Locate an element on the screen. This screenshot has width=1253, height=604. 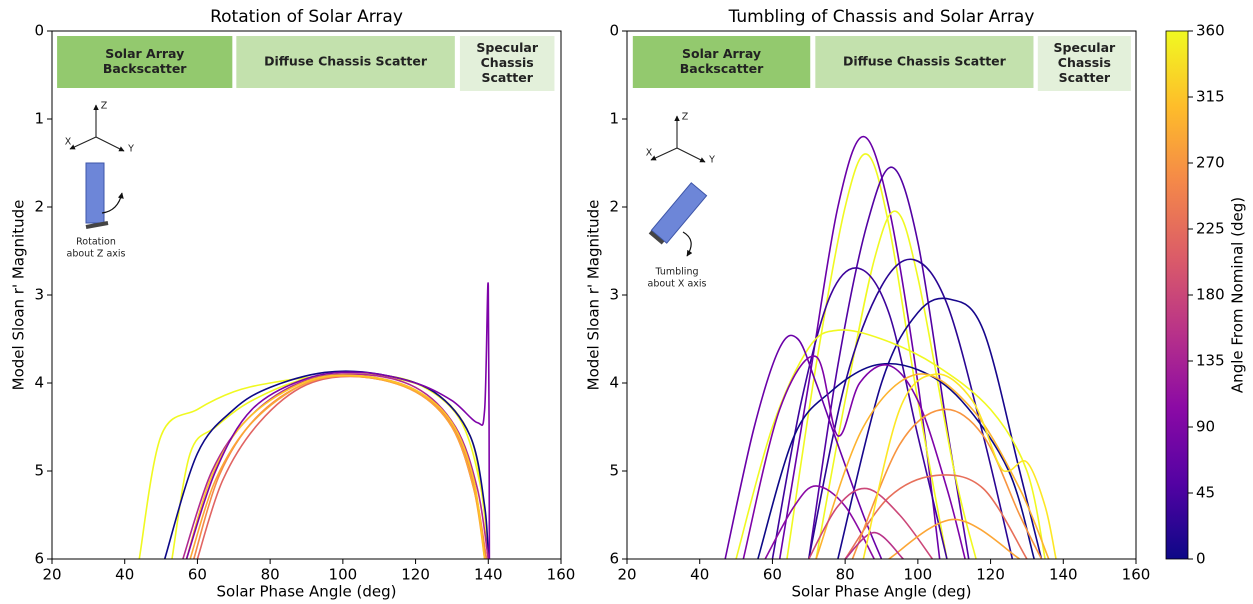
icon-axis-label: Y is located at coordinates (130, 149).